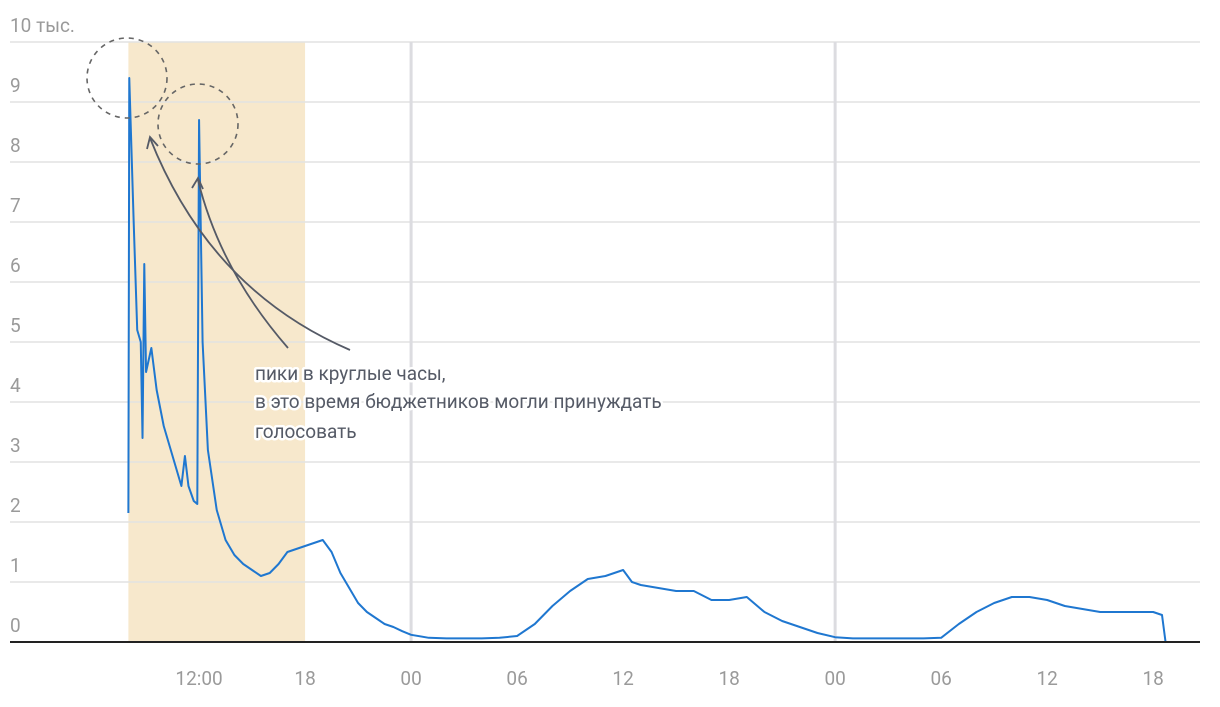  What do you see at coordinates (15, 565) in the screenshot?
I see `y-tick-label: 1` at bounding box center [15, 565].